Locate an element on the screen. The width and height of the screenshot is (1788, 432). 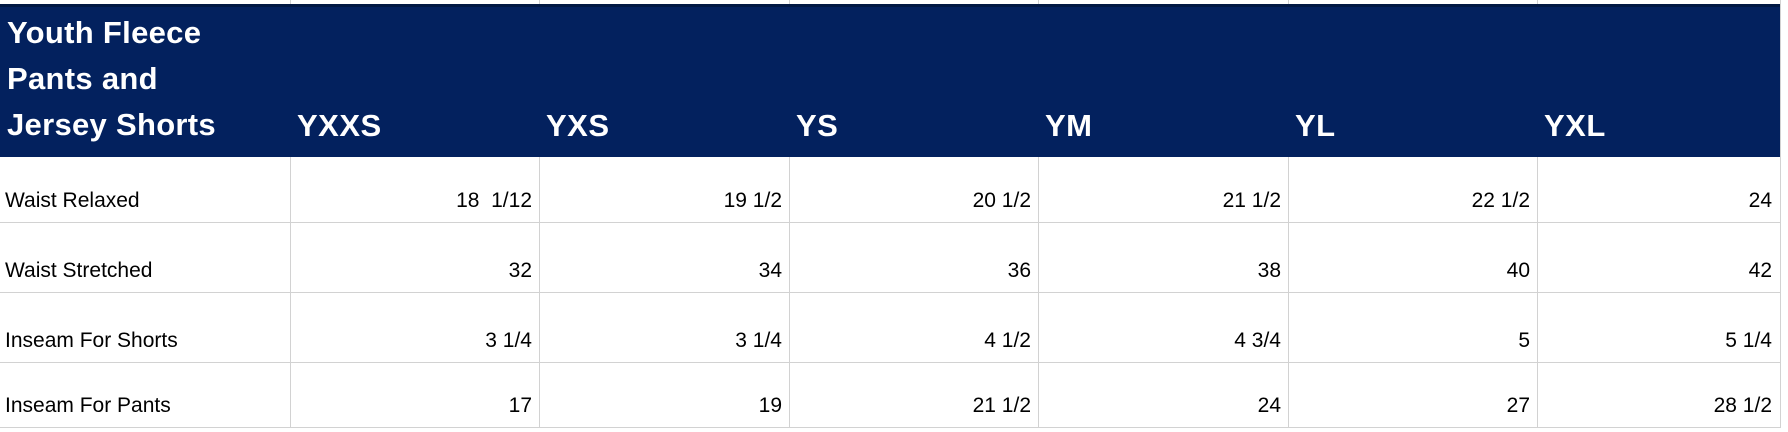
value-cell: 38 is located at coordinates (1164, 257).